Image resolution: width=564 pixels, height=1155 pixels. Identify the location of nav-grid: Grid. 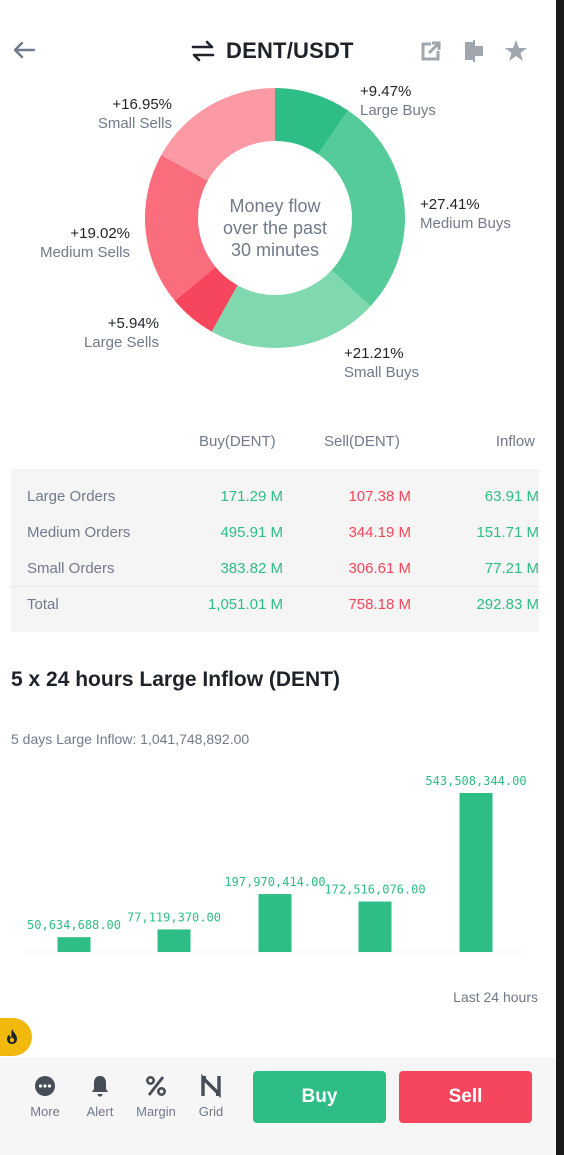
(211, 1096).